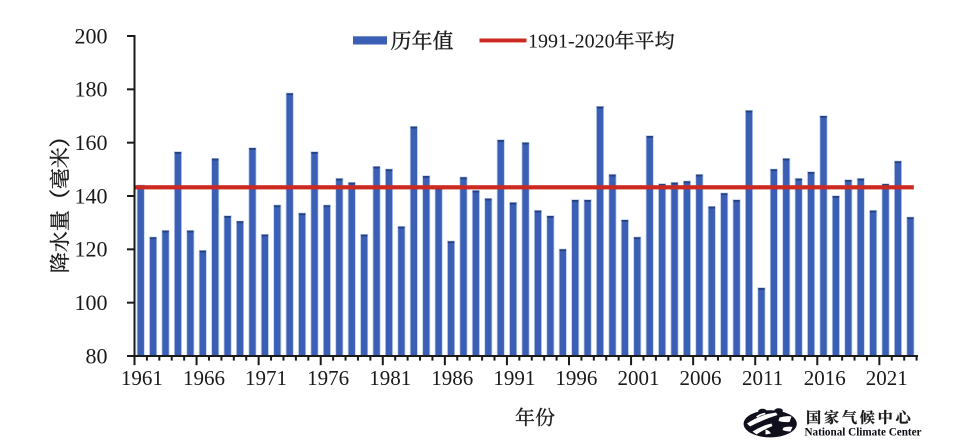  Describe the element at coordinates (390, 378) in the screenshot. I see `svg-text: 1981` at that location.